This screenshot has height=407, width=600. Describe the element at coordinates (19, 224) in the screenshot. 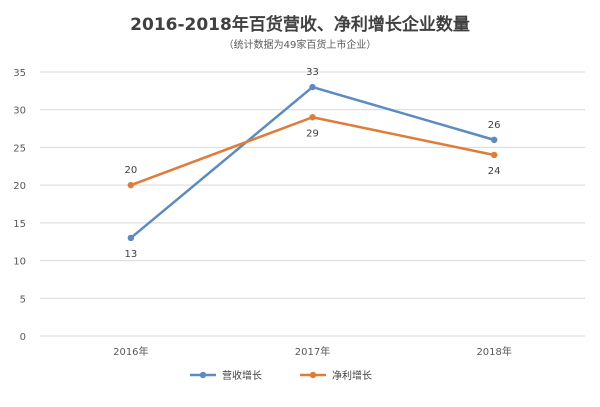

I see `y-tick-label: 15` at that location.